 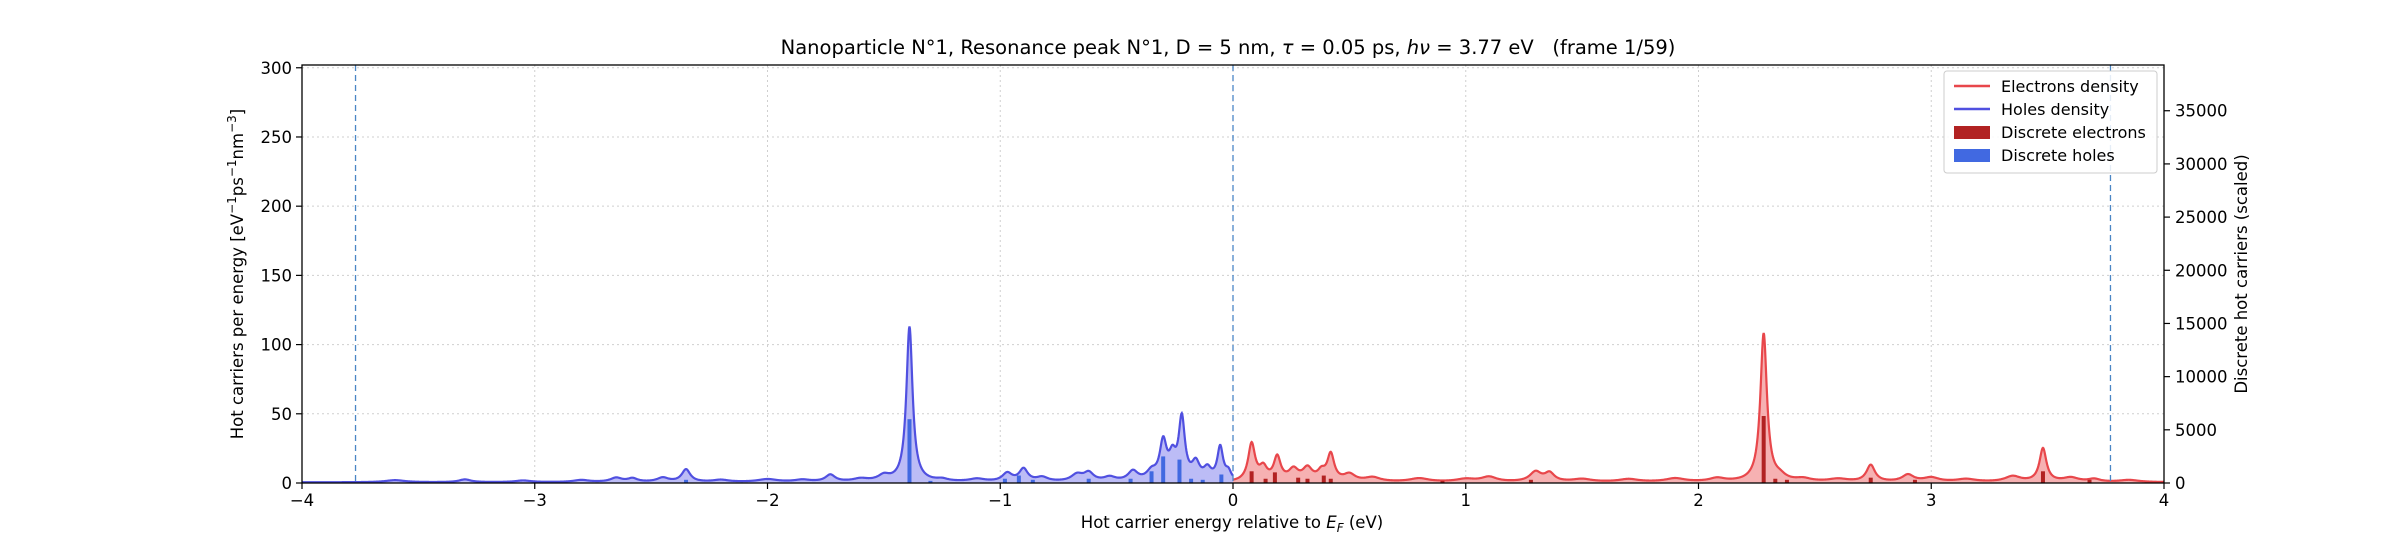 What do you see at coordinates (277, 68) in the screenshot?
I see `y-tick-label-6: 300` at bounding box center [277, 68].